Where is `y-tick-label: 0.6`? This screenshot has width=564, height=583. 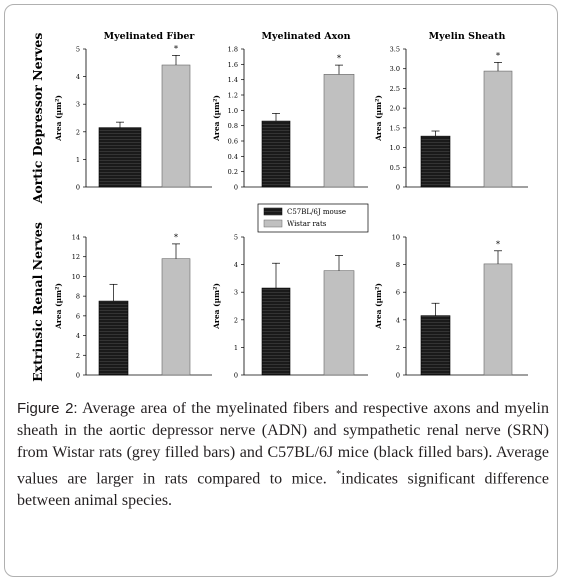 y-tick-label: 0.6 is located at coordinates (233, 142).